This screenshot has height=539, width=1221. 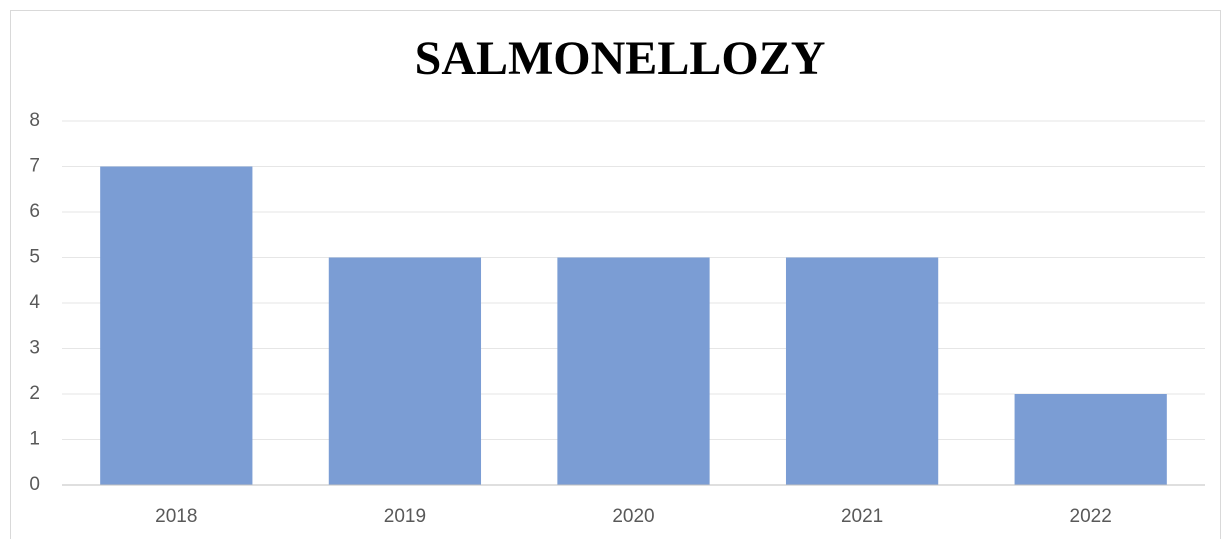 I want to click on x-tick-label: 2018, so click(x=176, y=516).